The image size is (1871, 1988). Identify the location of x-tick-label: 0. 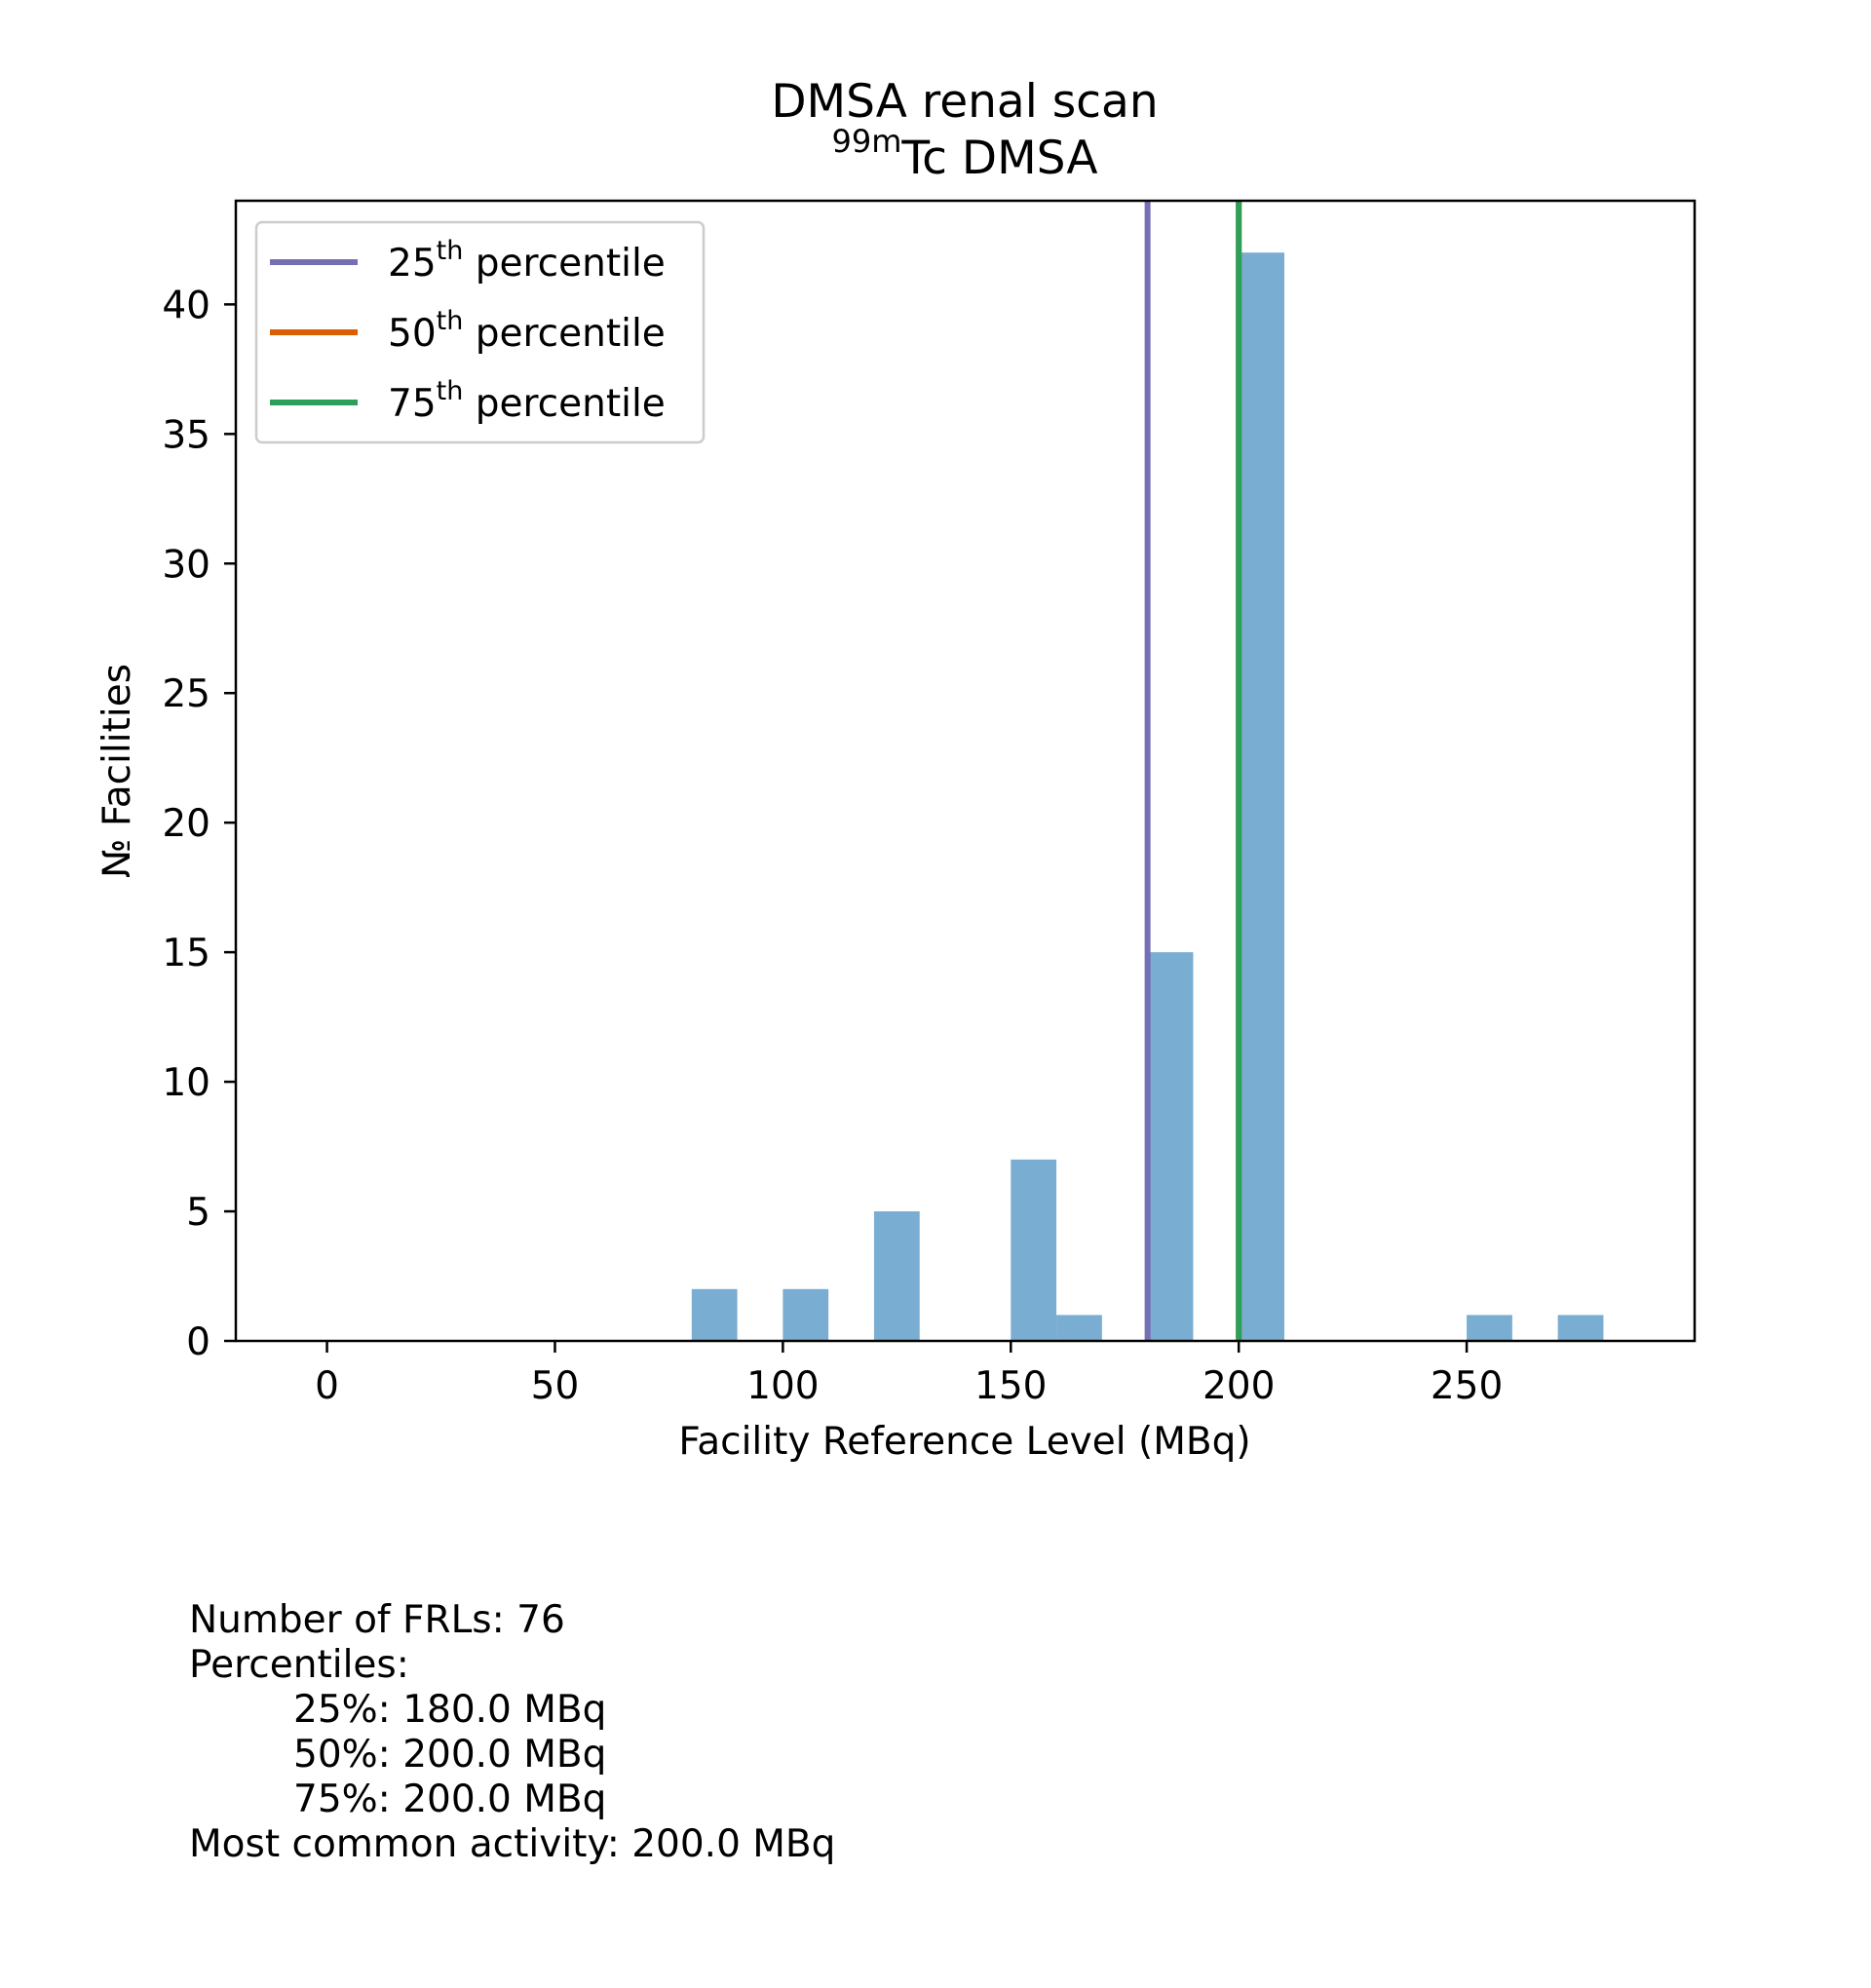
(327, 1386).